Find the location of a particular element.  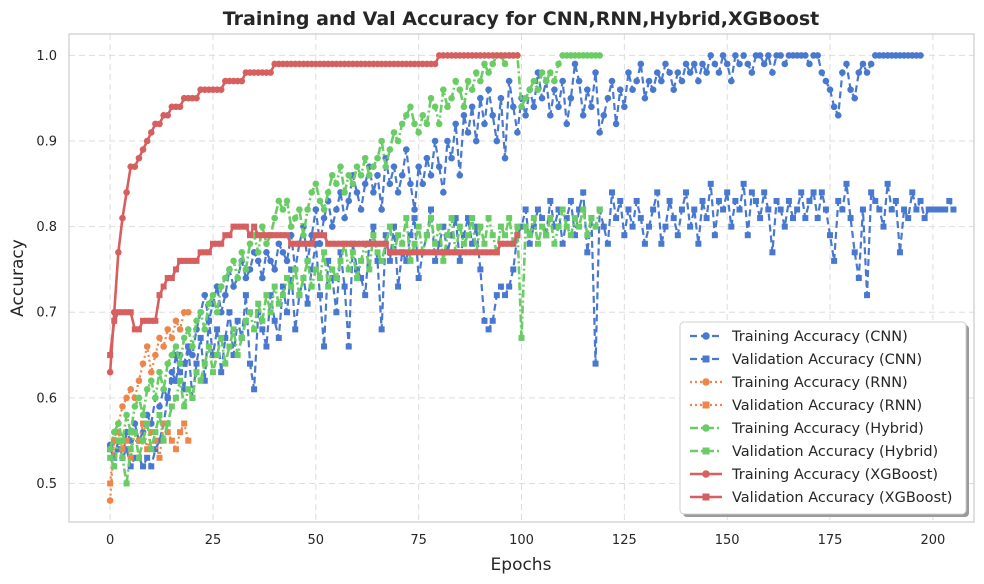

legend-label: Training Accuracy (CNN) is located at coordinates (819, 337).